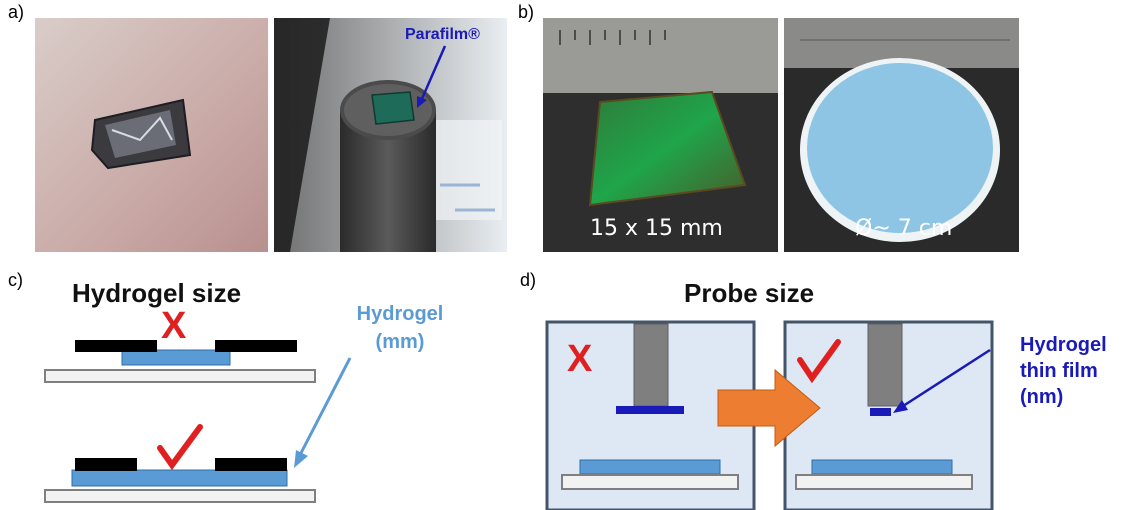 The height and width of the screenshot is (510, 1137). What do you see at coordinates (660, 135) in the screenshot?
I see `photo-square-film` at bounding box center [660, 135].